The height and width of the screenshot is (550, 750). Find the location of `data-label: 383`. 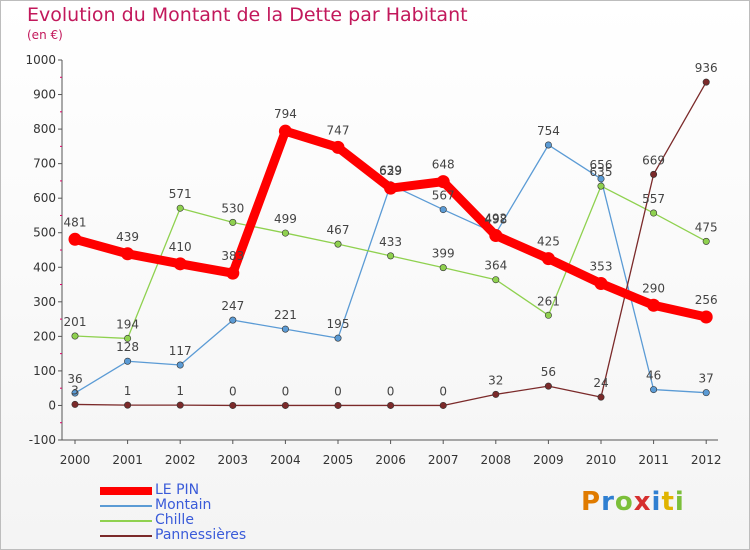

data-label: 383 is located at coordinates (232, 256).